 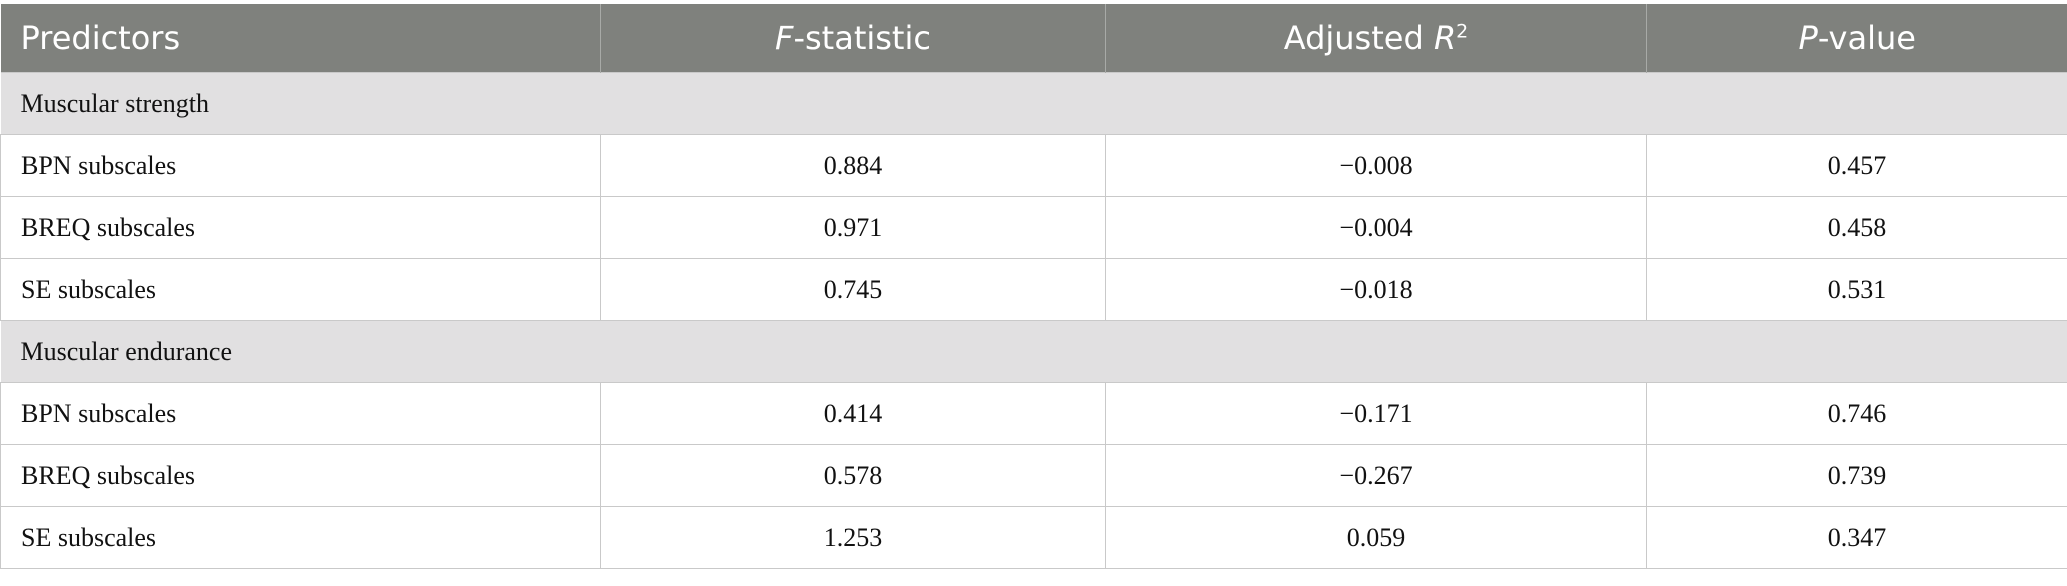 What do you see at coordinates (1856, 289) in the screenshot?
I see `p-value-cell: 0.531` at bounding box center [1856, 289].